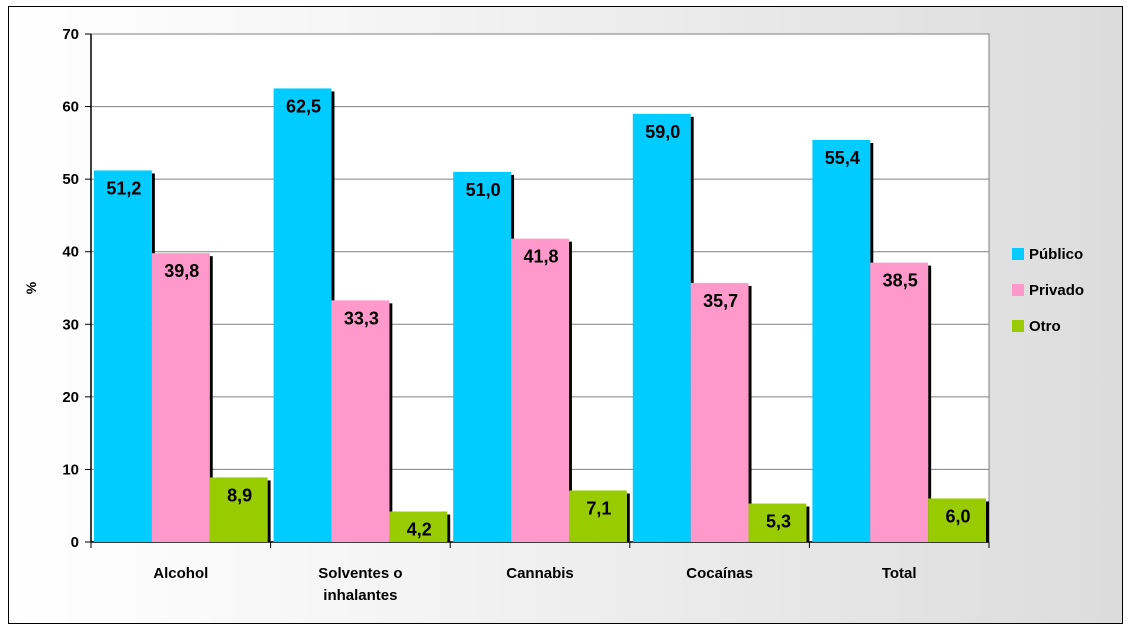 This screenshot has width=1129, height=628. What do you see at coordinates (70, 107) in the screenshot?
I see `y-tick-label: 60` at bounding box center [70, 107].